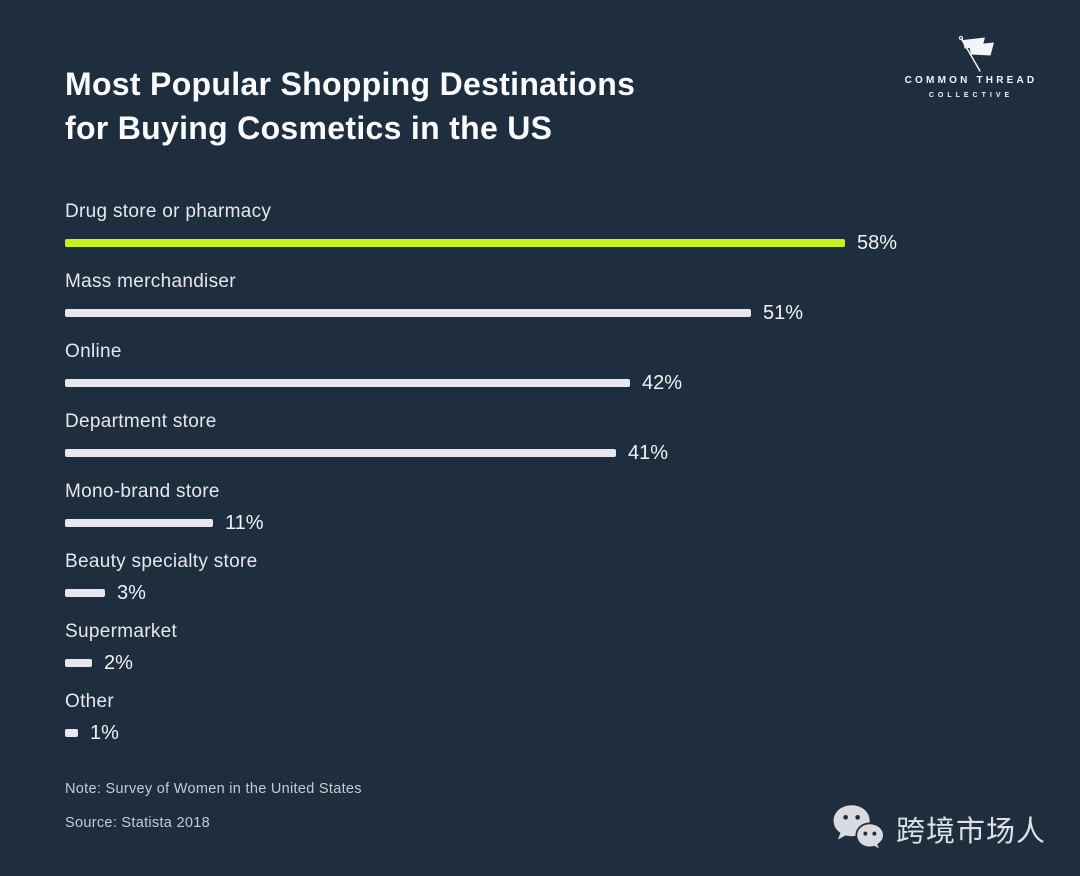  I want to click on bar-row: Online 42%, so click(565, 375).